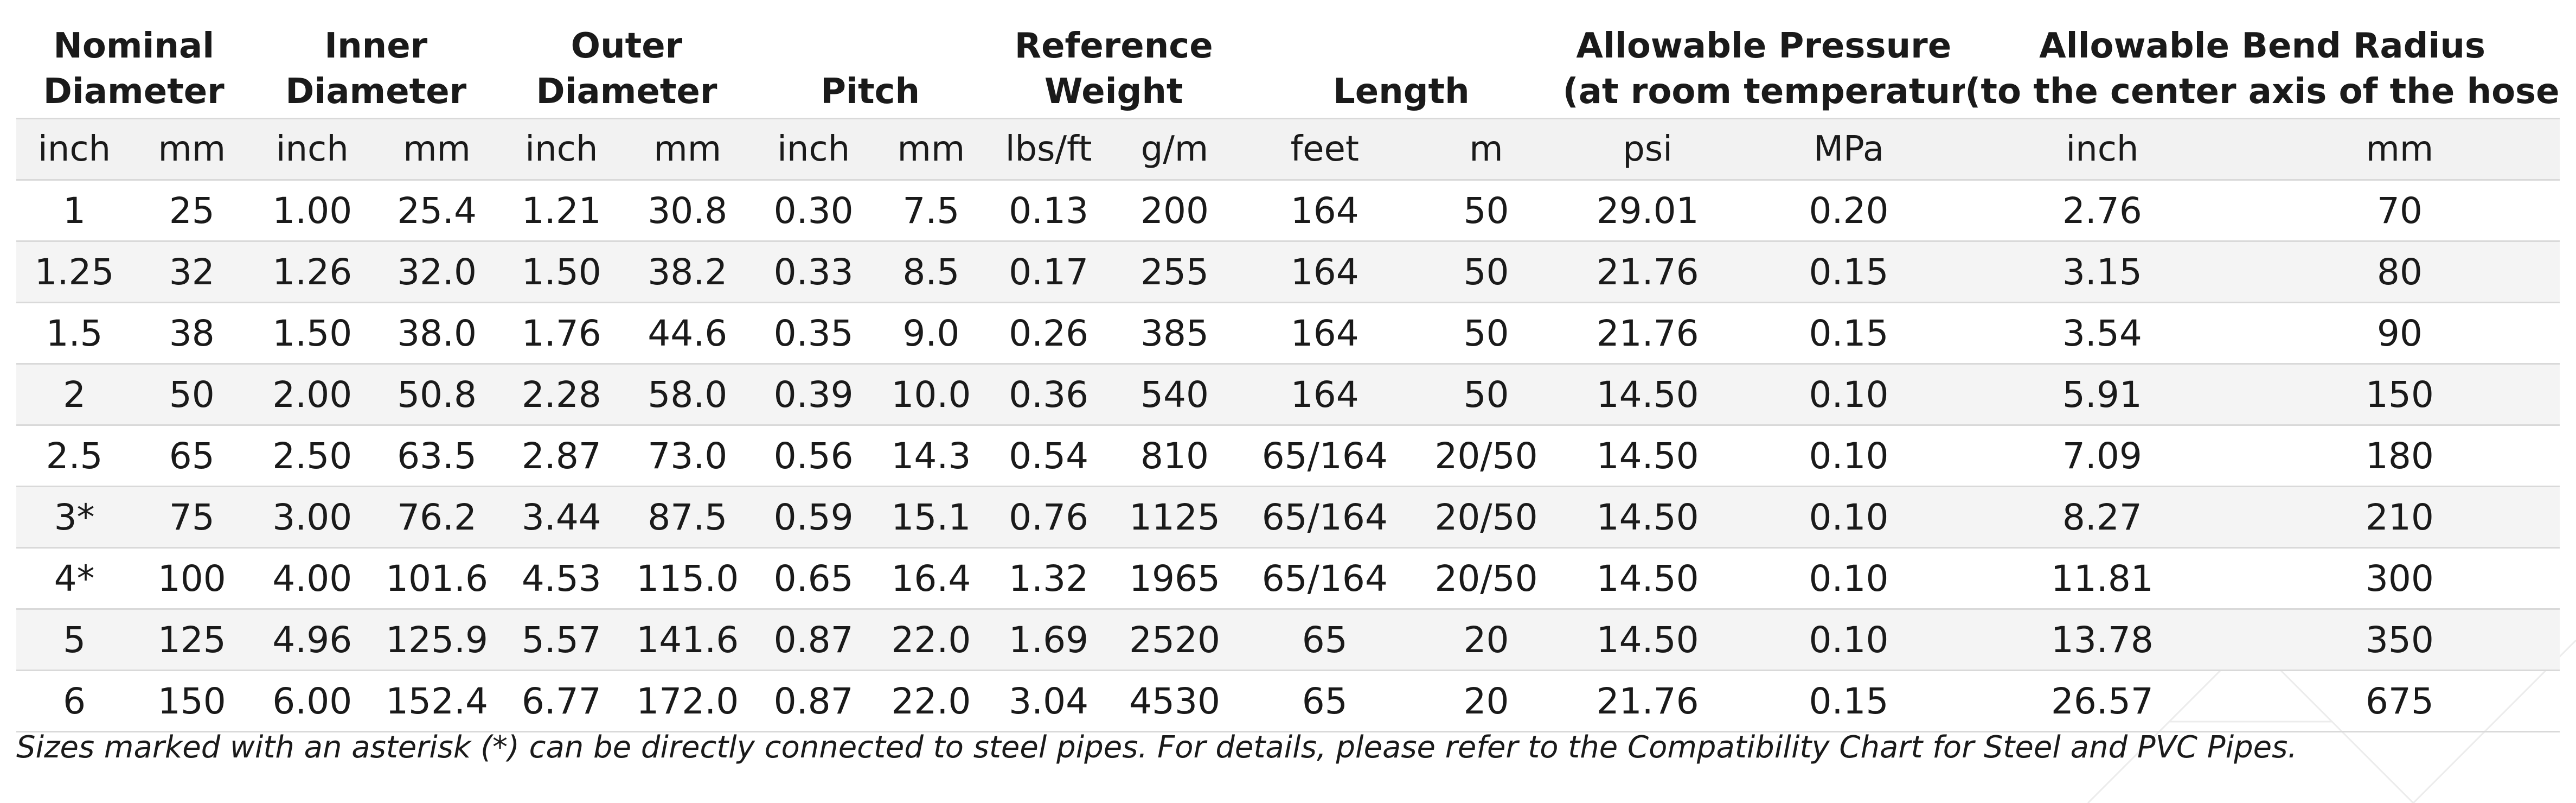 This screenshot has height=803, width=2576. What do you see at coordinates (312, 333) in the screenshot?
I see `table-cell: 1.50` at bounding box center [312, 333].